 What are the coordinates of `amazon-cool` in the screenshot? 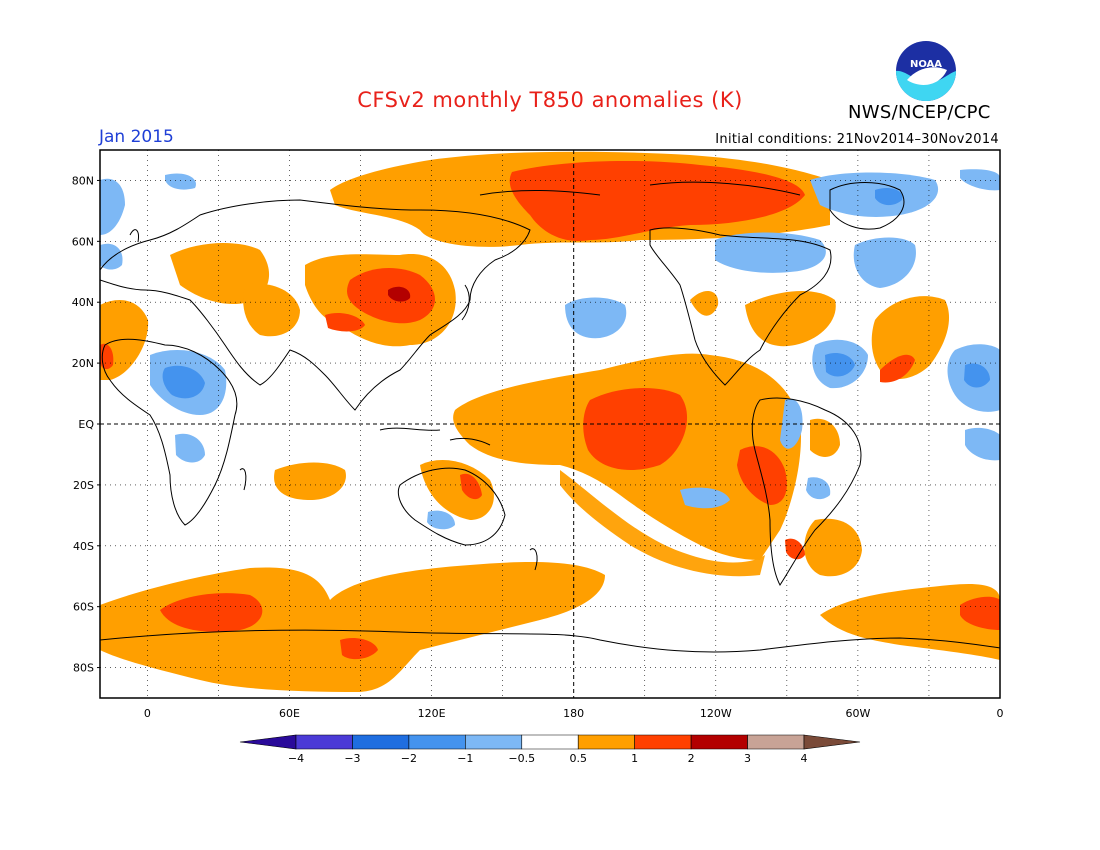 It's located at (791, 423).